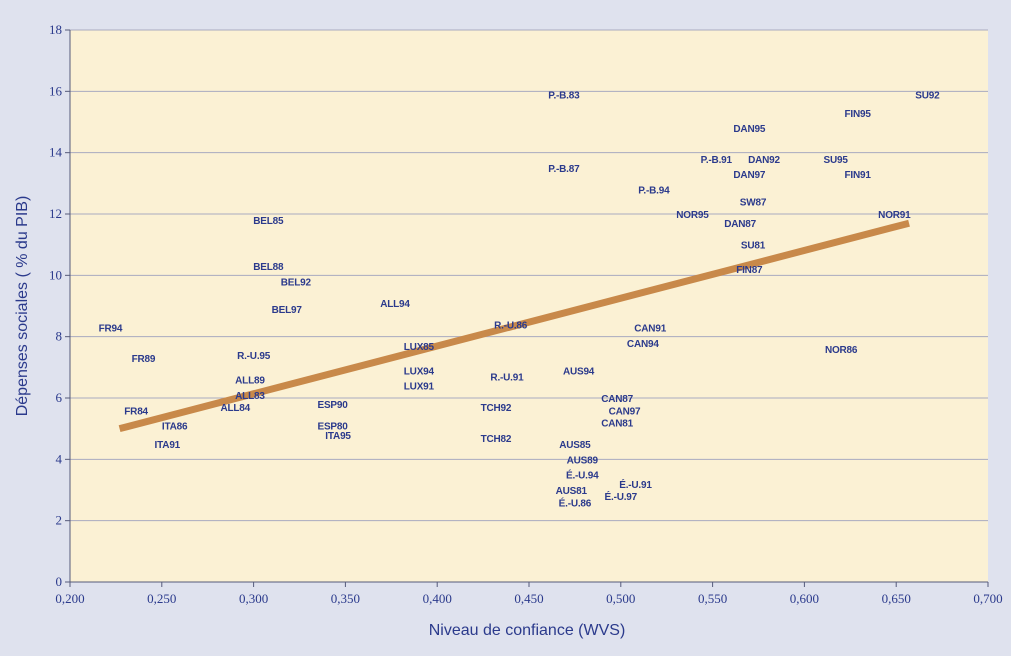  I want to click on data-point-label: FIN87, so click(749, 270).